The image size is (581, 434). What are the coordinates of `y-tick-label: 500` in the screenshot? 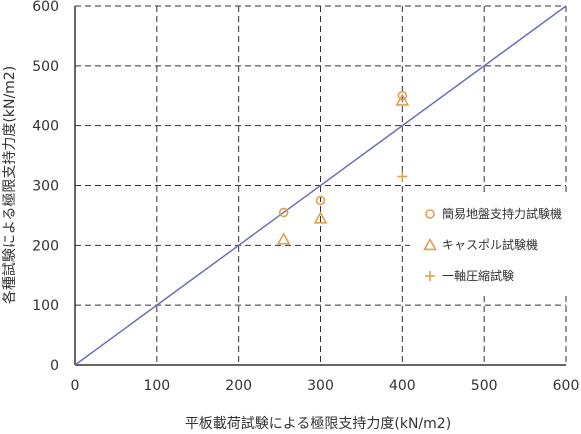 It's located at (45, 67).